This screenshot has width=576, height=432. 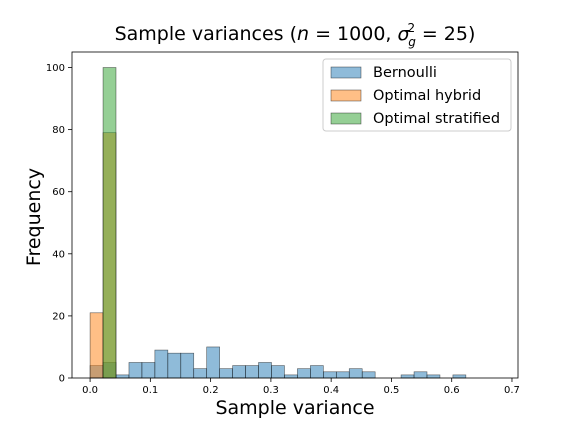 What do you see at coordinates (405, 73) in the screenshot?
I see `legend-label-bernoulli: Bernoulli` at bounding box center [405, 73].